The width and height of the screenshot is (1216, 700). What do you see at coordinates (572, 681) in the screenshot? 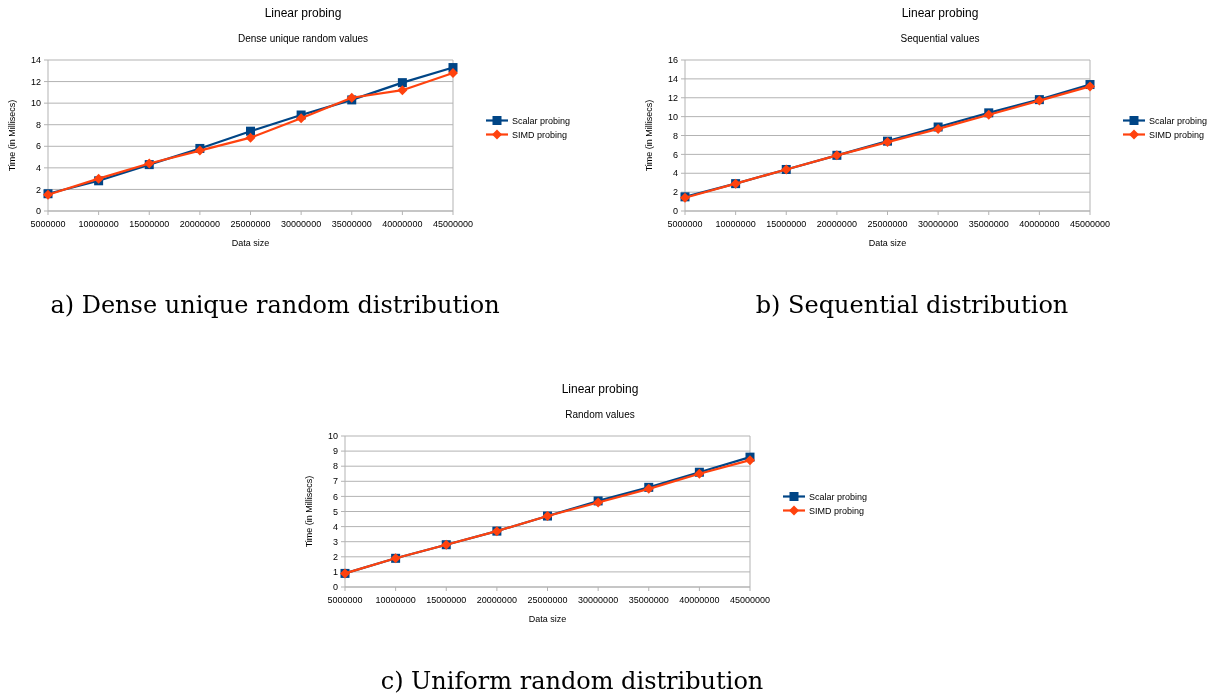
I see `text: c) Uniform random distribution` at bounding box center [572, 681].